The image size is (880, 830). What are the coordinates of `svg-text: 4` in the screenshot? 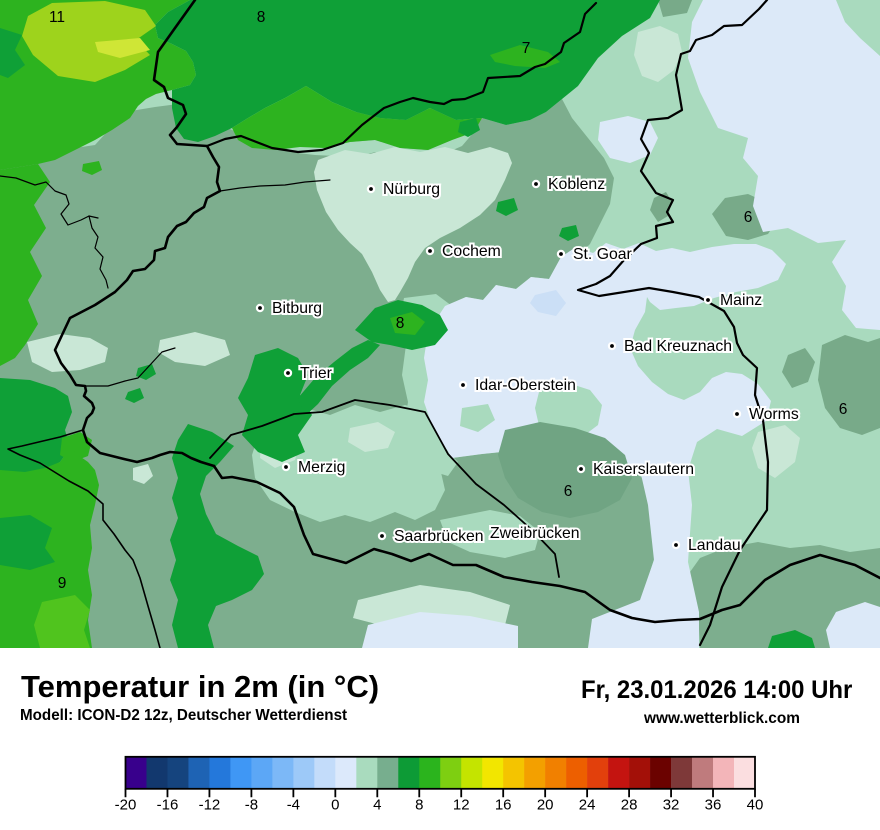 It's located at (377, 805).